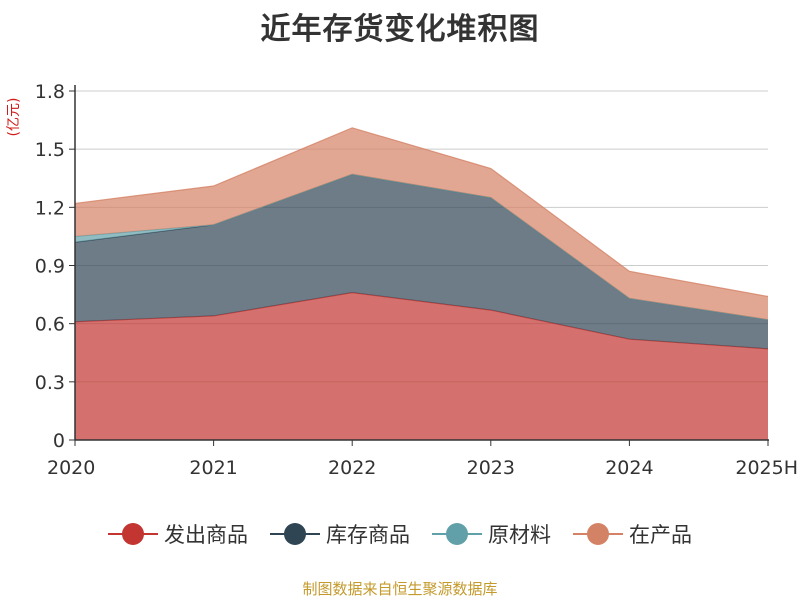 This screenshot has height=600, width=800. Describe the element at coordinates (352, 468) in the screenshot. I see `x-tick-label: 2022` at that location.